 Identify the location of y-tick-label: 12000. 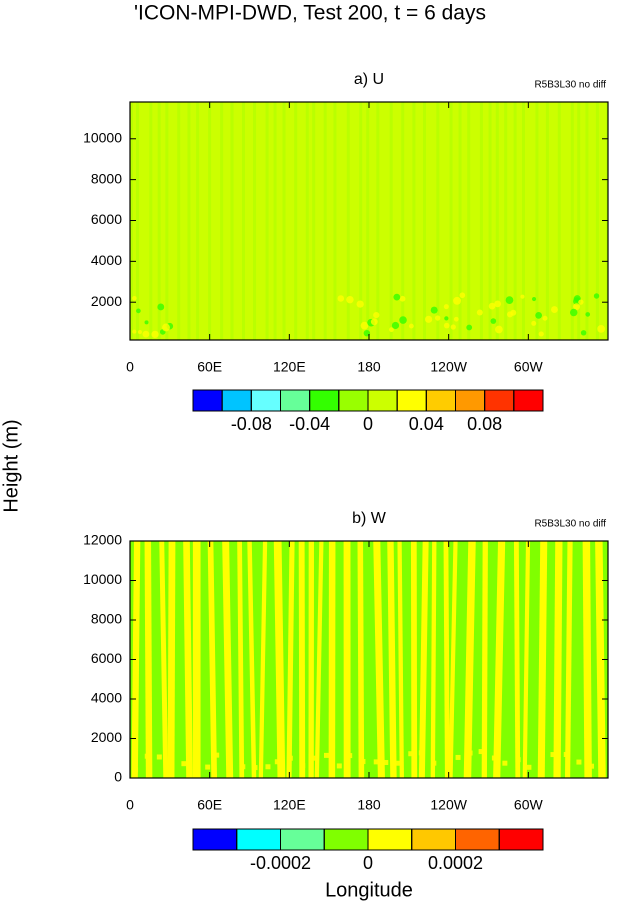
(102, 540).